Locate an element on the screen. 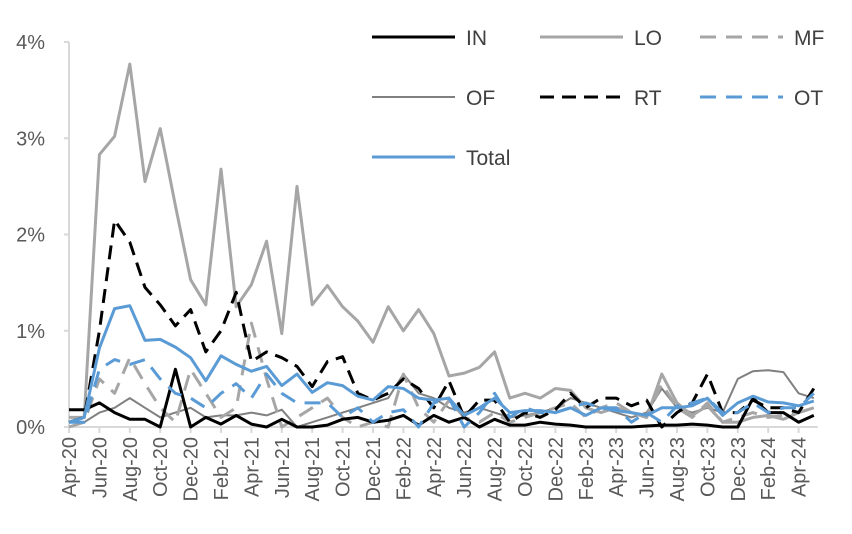 This screenshot has width=852, height=534. x-tick-label: Apr-23 is located at coordinates (617, 467).